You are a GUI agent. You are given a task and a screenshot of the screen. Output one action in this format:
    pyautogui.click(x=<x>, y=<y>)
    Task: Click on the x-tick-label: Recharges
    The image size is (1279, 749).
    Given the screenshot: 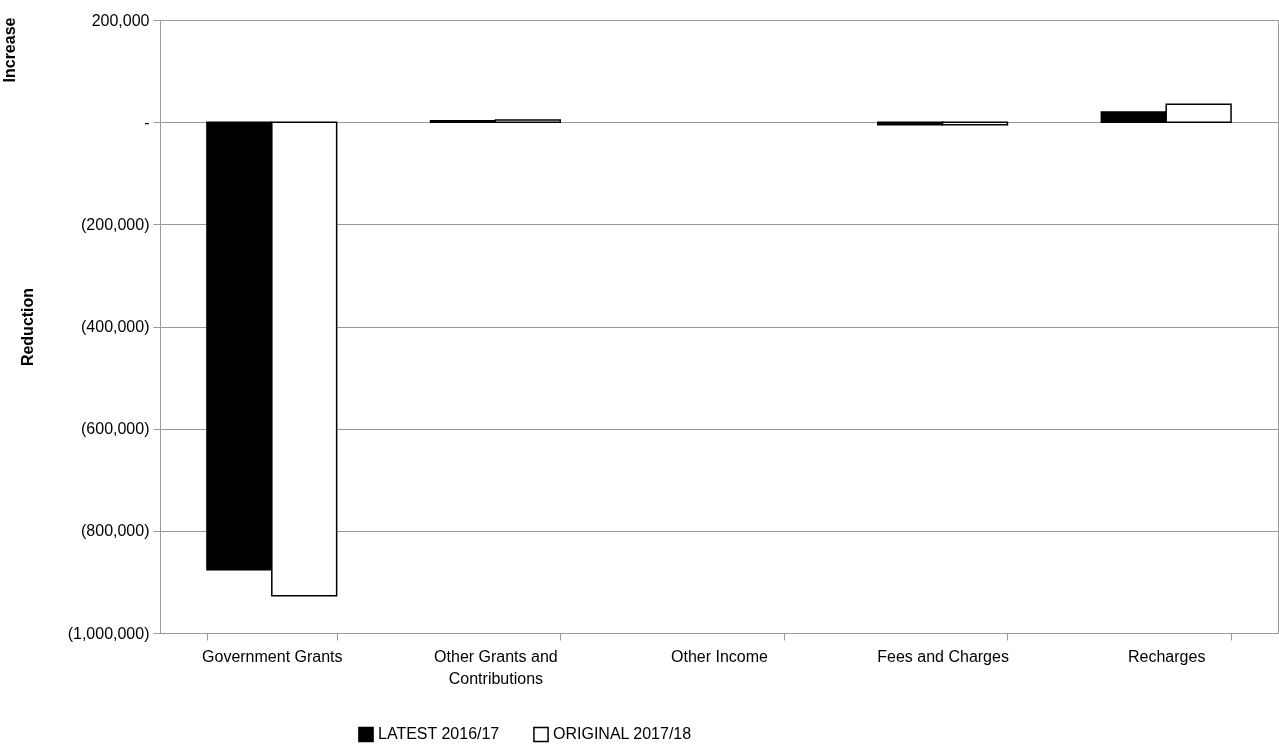 What is the action you would take?
    pyautogui.click(x=1167, y=656)
    